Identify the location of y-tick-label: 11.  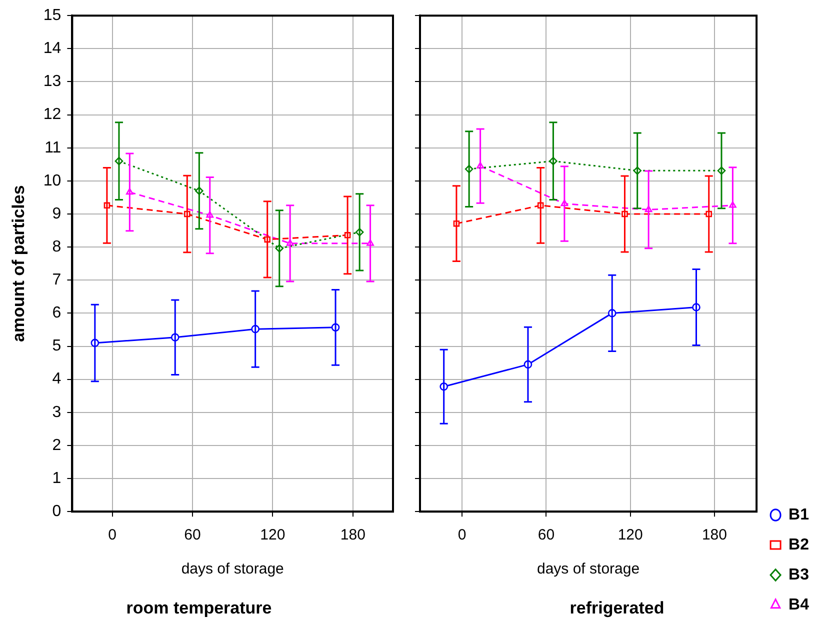
(53, 147).